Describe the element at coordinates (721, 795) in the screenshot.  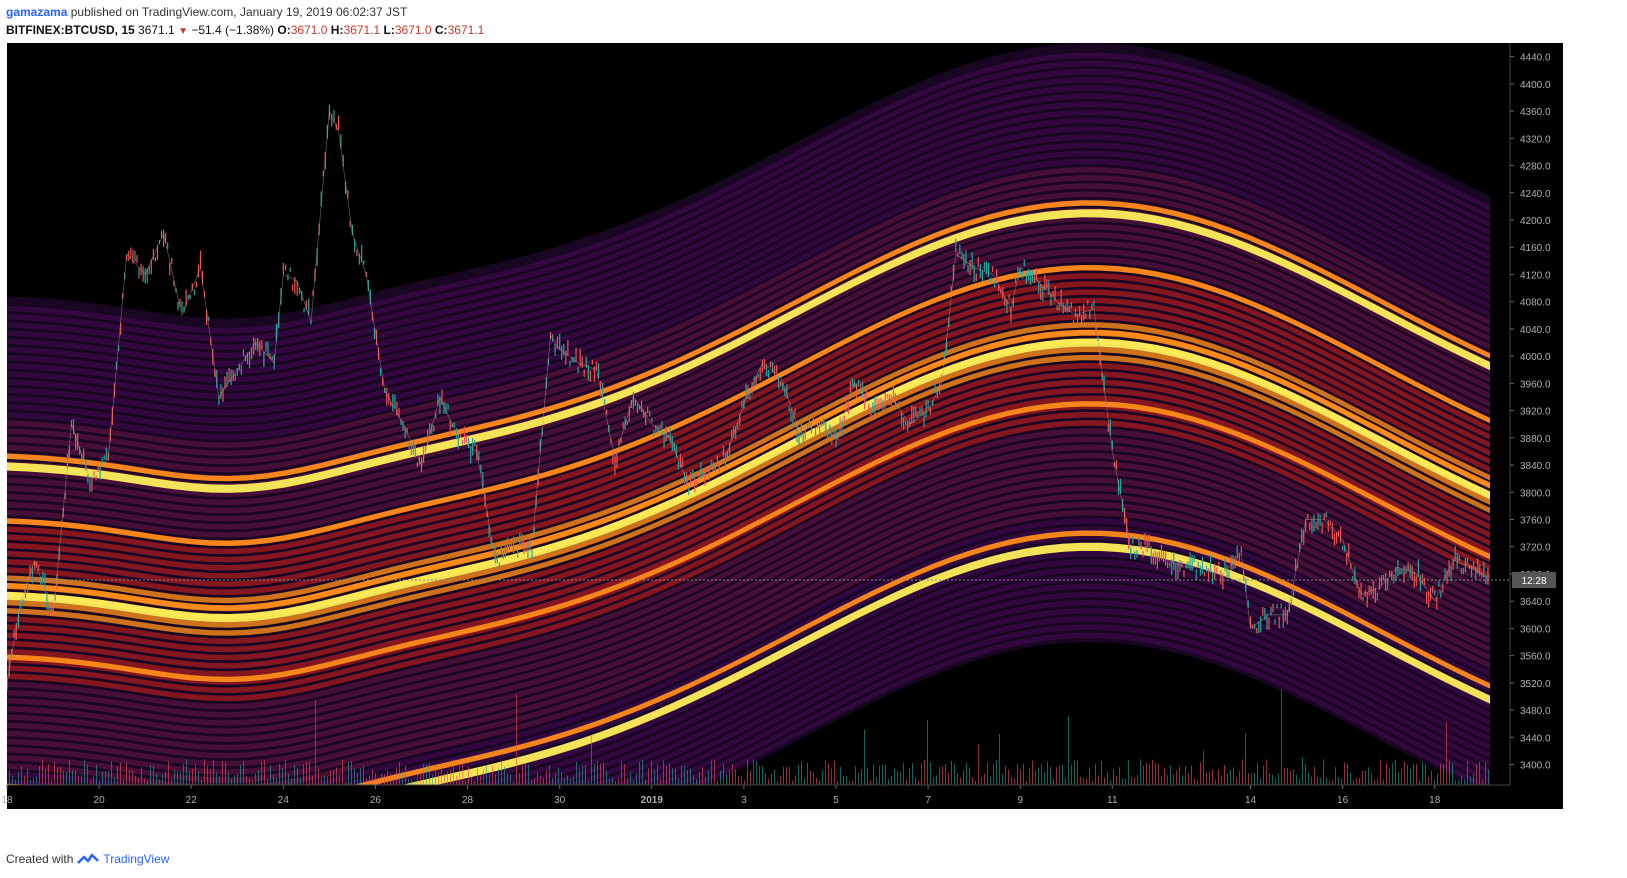
I see `x-axis: 18 20 22 24 26 28 30 2019 3 5 7 9 11 14 16 18` at that location.